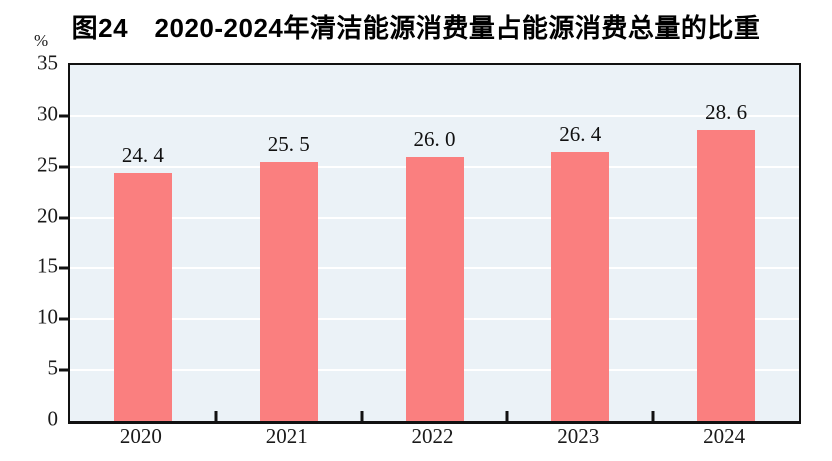 This screenshot has width=832, height=461. What do you see at coordinates (432, 436) in the screenshot?
I see `x-axis-tick-label: 2022` at bounding box center [432, 436].